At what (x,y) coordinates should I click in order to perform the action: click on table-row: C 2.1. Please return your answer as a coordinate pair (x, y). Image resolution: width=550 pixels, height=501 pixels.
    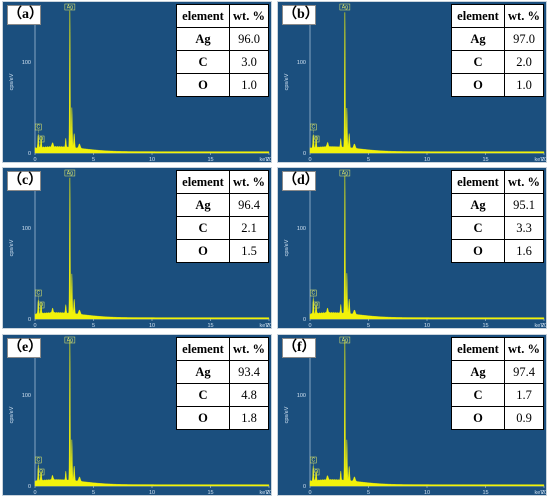
    Looking at the image, I should click on (222, 228).